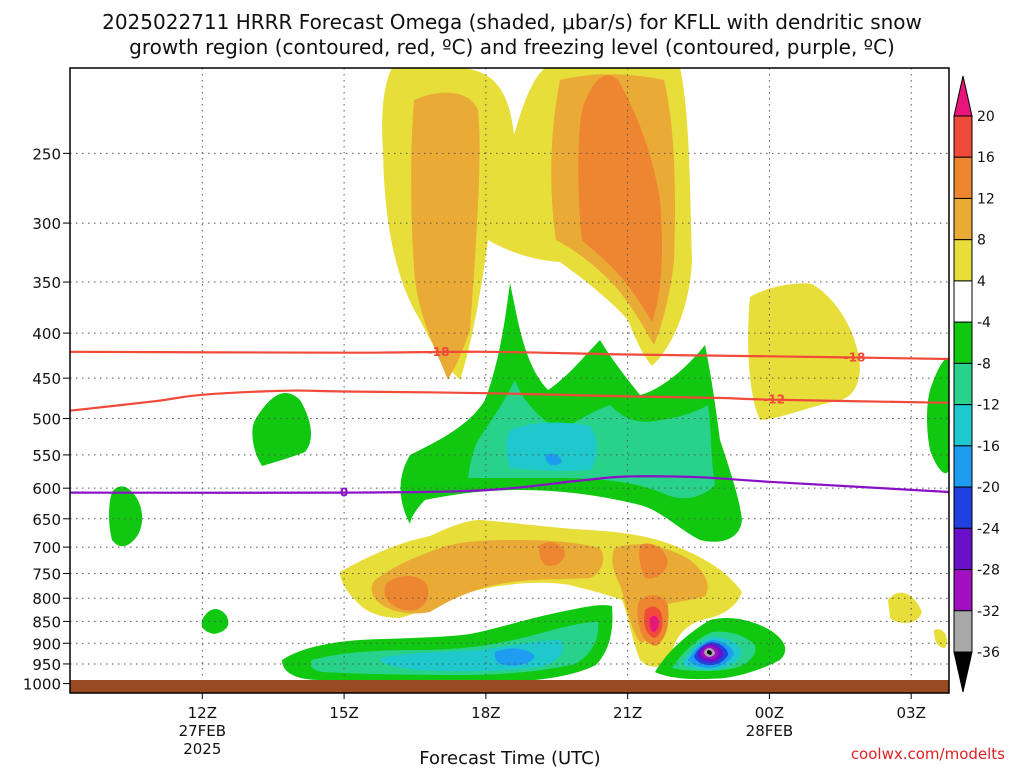  Describe the element at coordinates (485, 713) in the screenshot. I see `x-tick-label: 18Z` at that location.